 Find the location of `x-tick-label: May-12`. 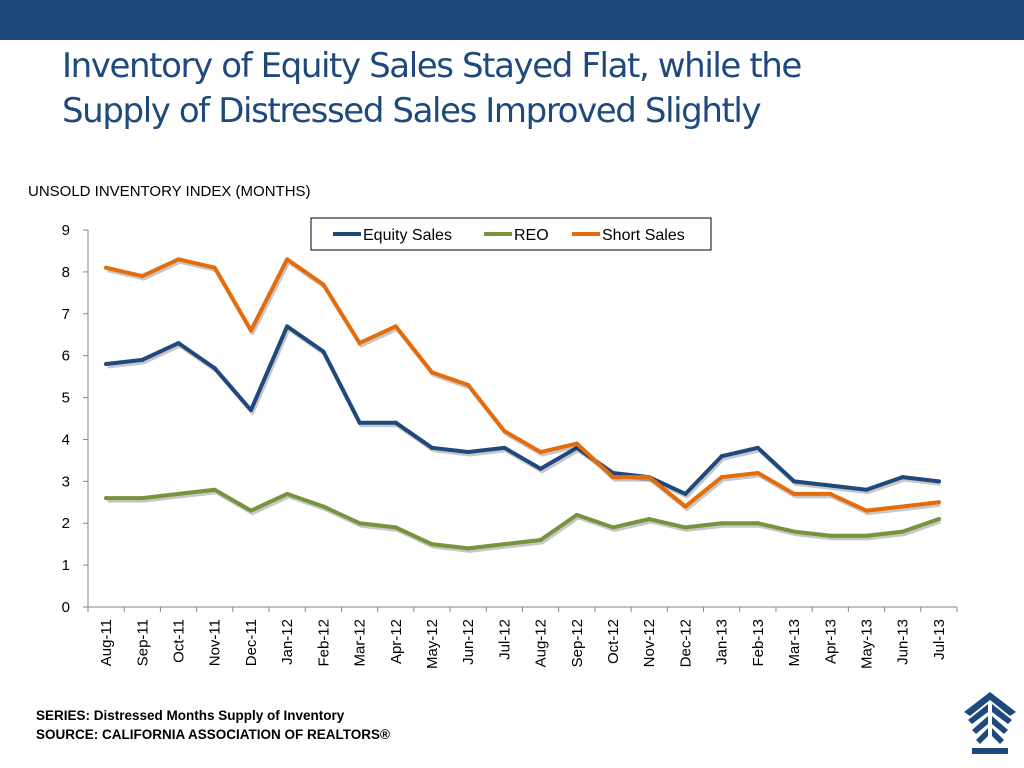

x-tick-label: May-12 is located at coordinates (432, 644).